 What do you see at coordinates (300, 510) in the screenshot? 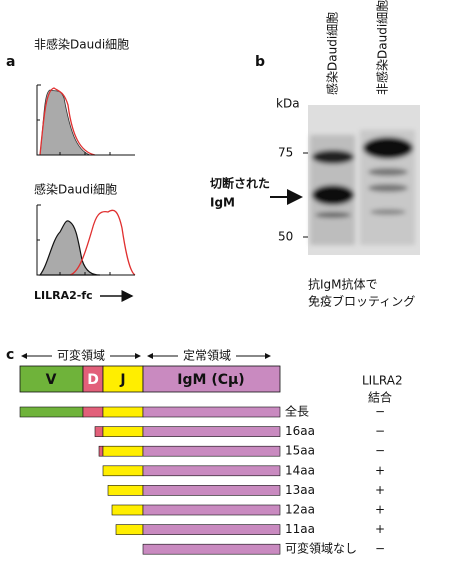
I see `construct-label: 12aa` at bounding box center [300, 510].